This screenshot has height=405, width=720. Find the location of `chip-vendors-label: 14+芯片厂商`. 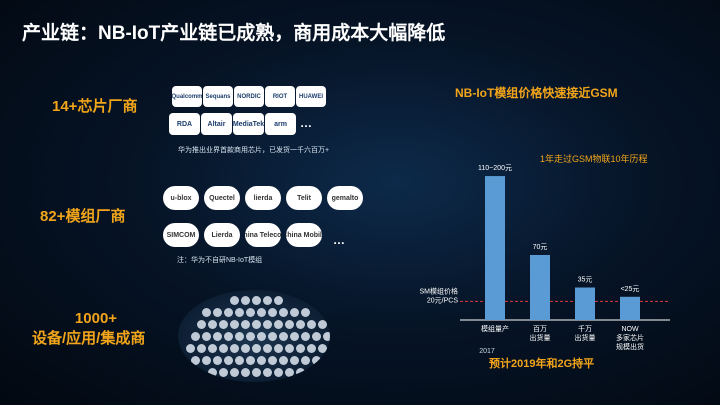

chip-vendors-label: 14+芯片厂商 is located at coordinates (95, 106).